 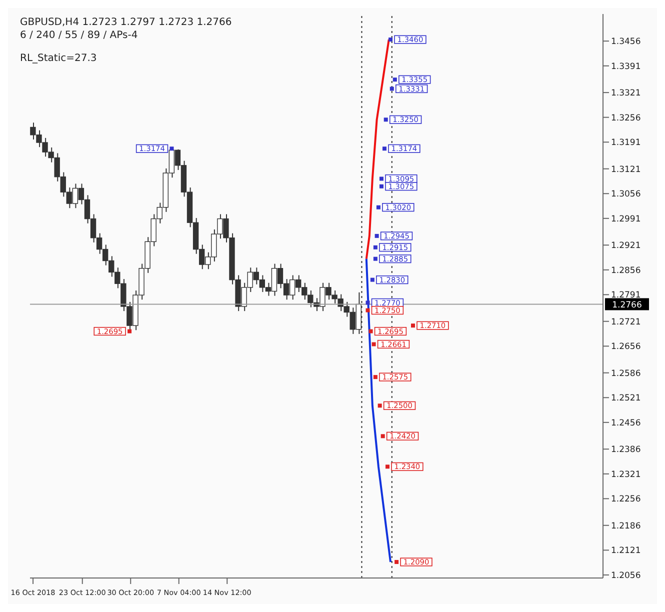 I want to click on y-tick-label: 1.2991, so click(x=626, y=219).